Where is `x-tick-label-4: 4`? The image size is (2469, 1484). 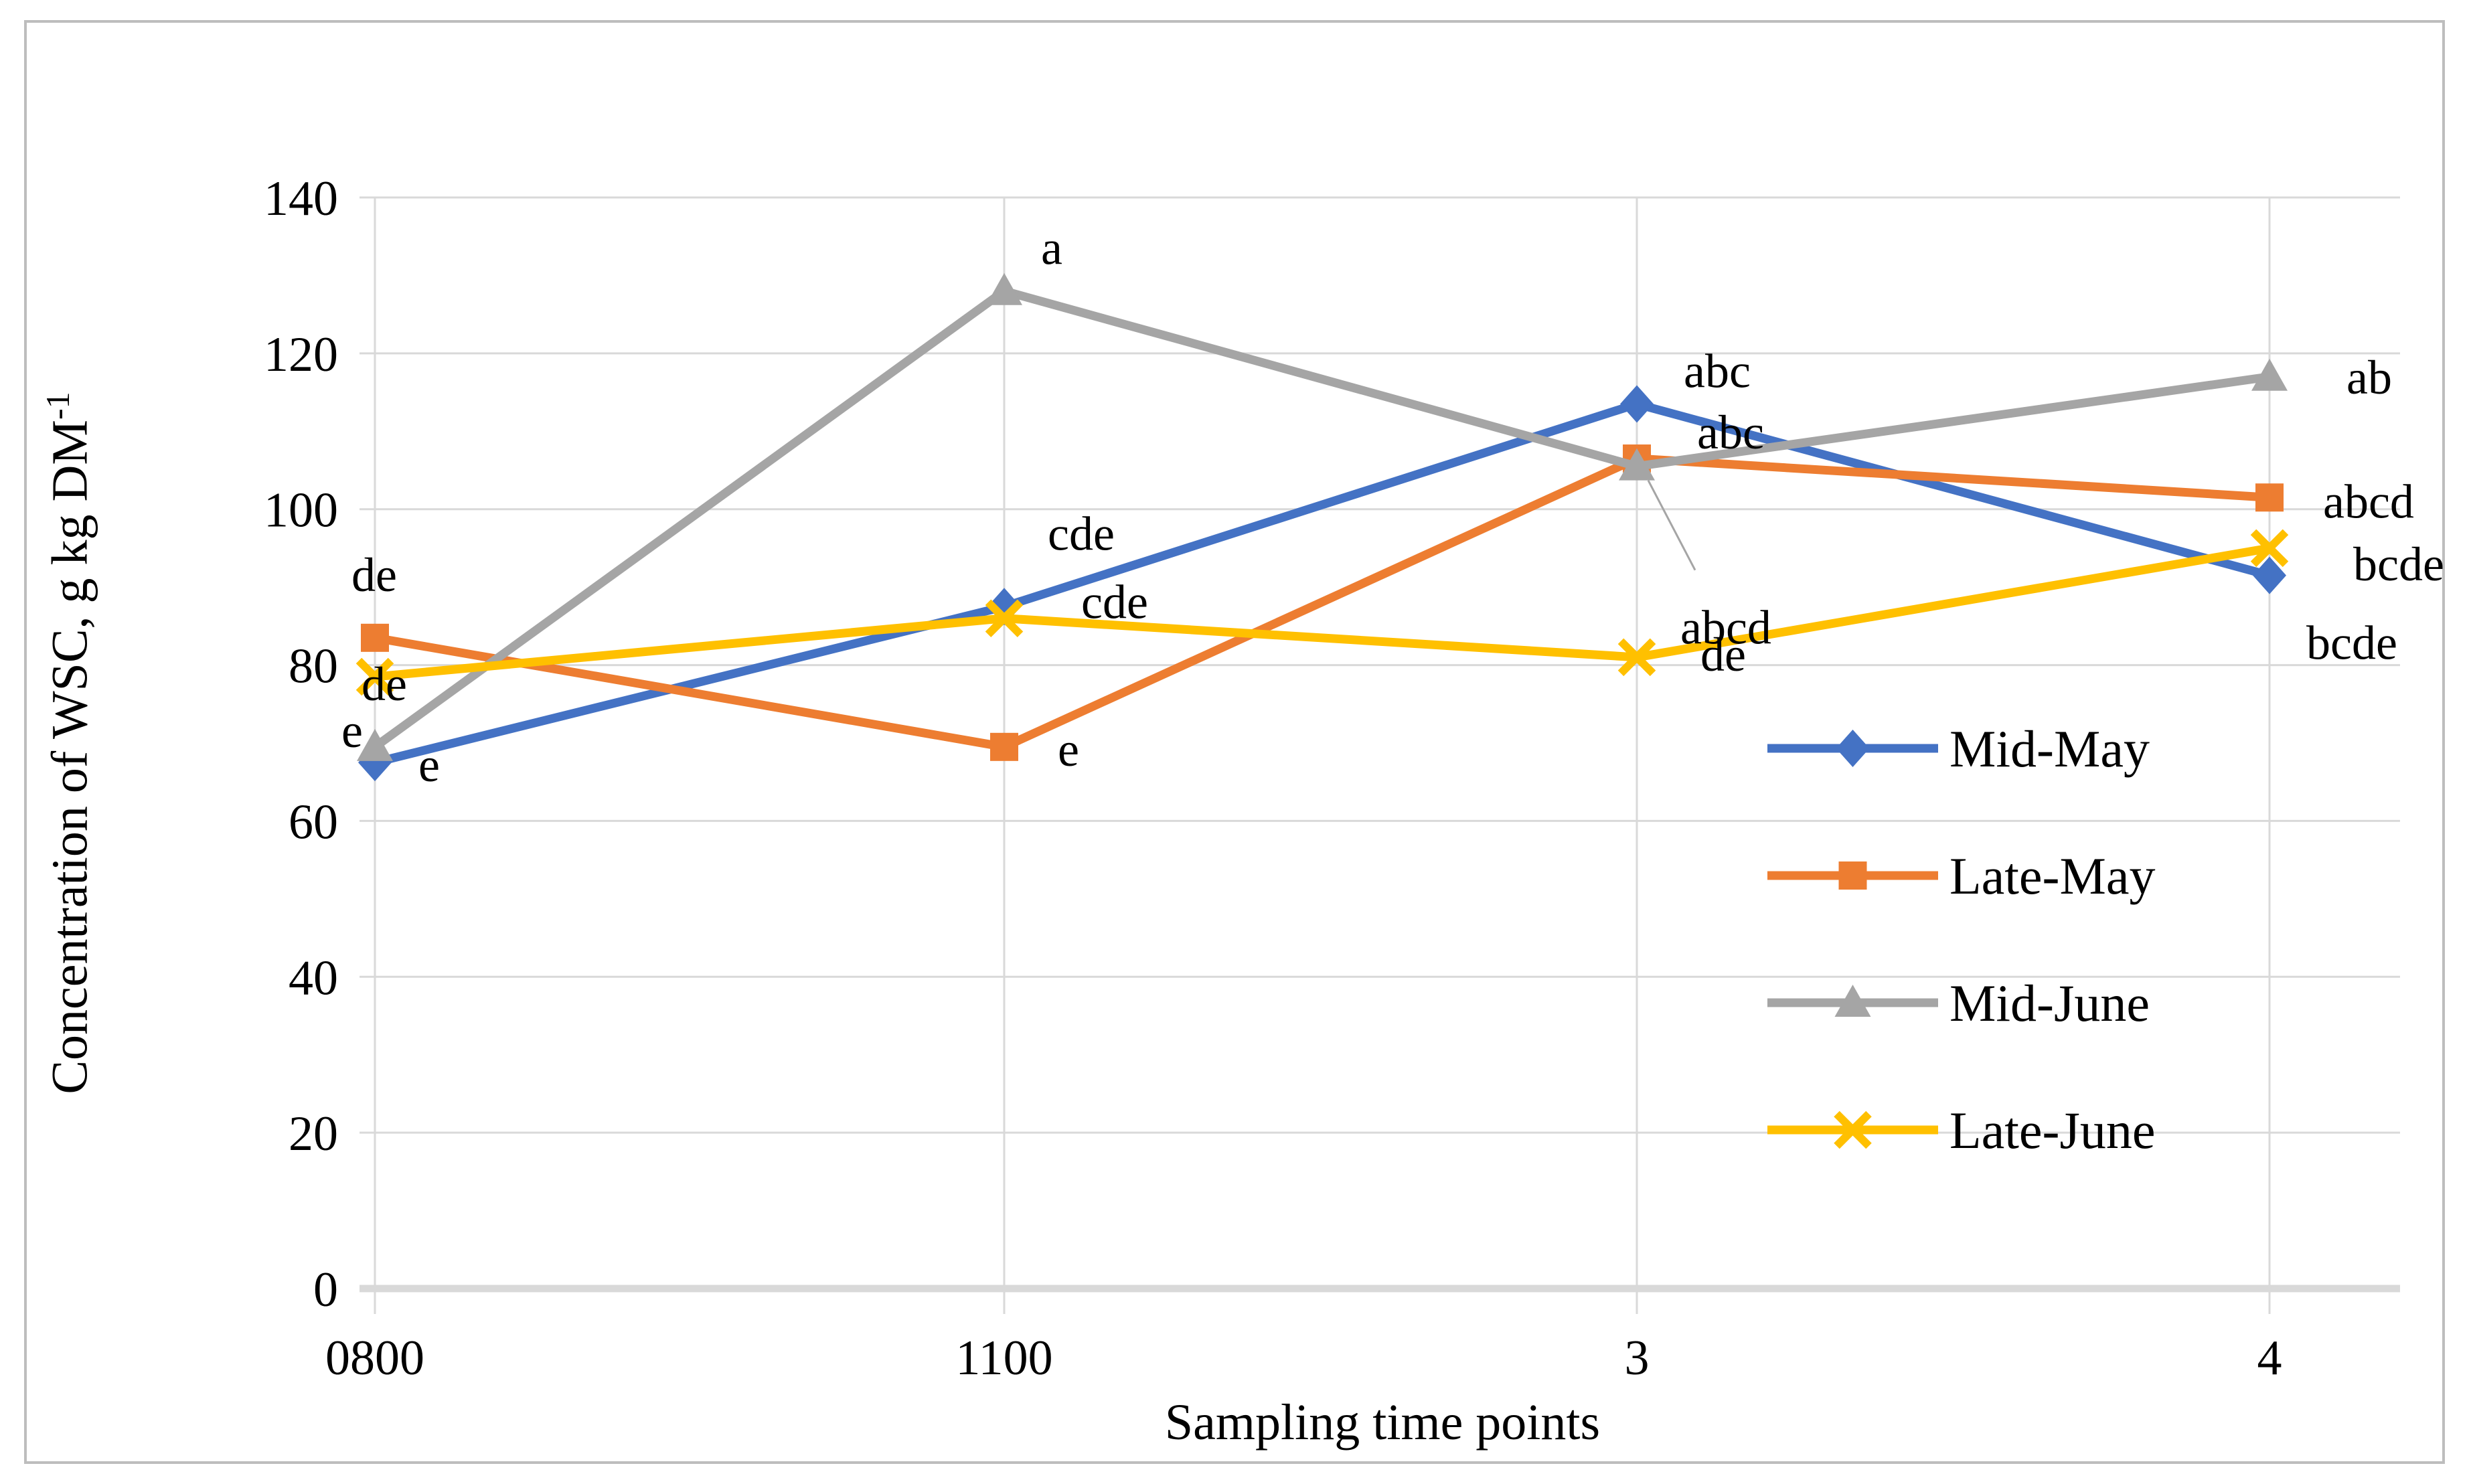 x-tick-label-4: 4 is located at coordinates (2269, 1359).